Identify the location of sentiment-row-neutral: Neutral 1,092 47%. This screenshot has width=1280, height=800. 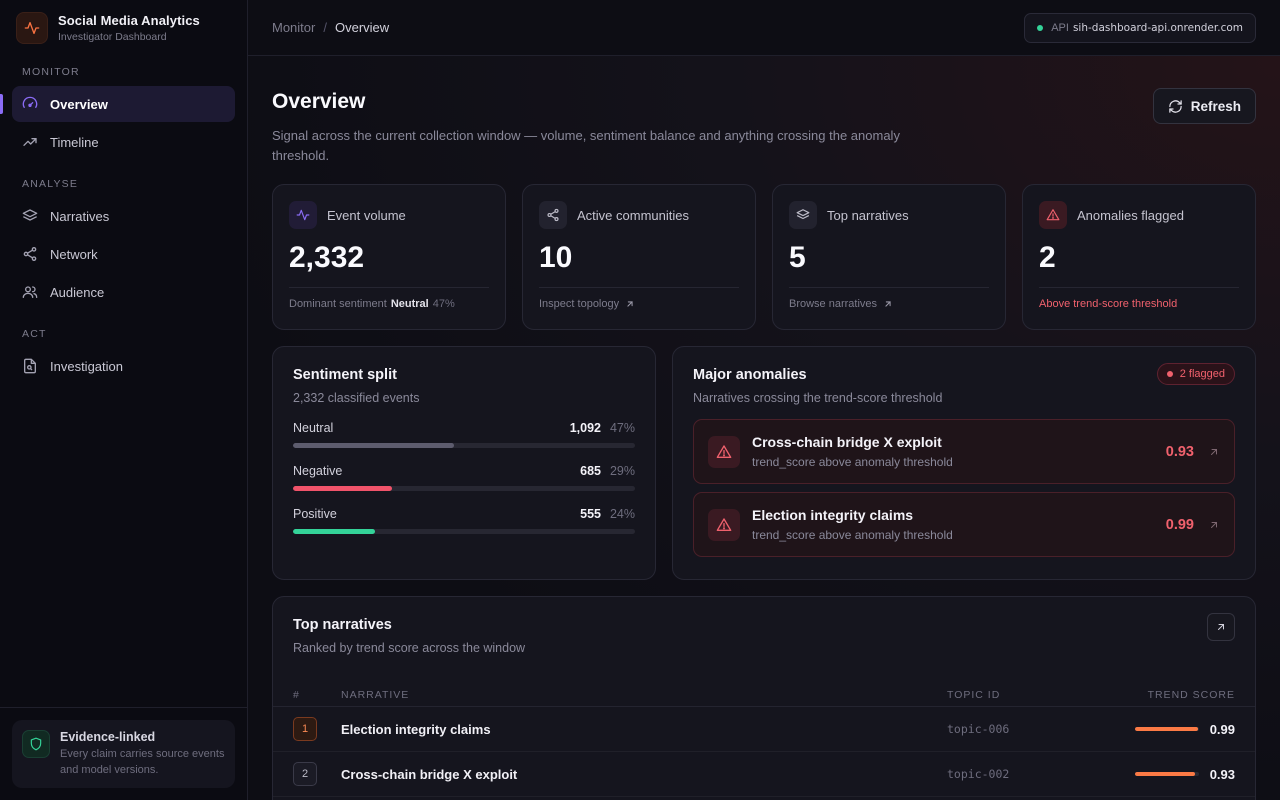
(464, 434).